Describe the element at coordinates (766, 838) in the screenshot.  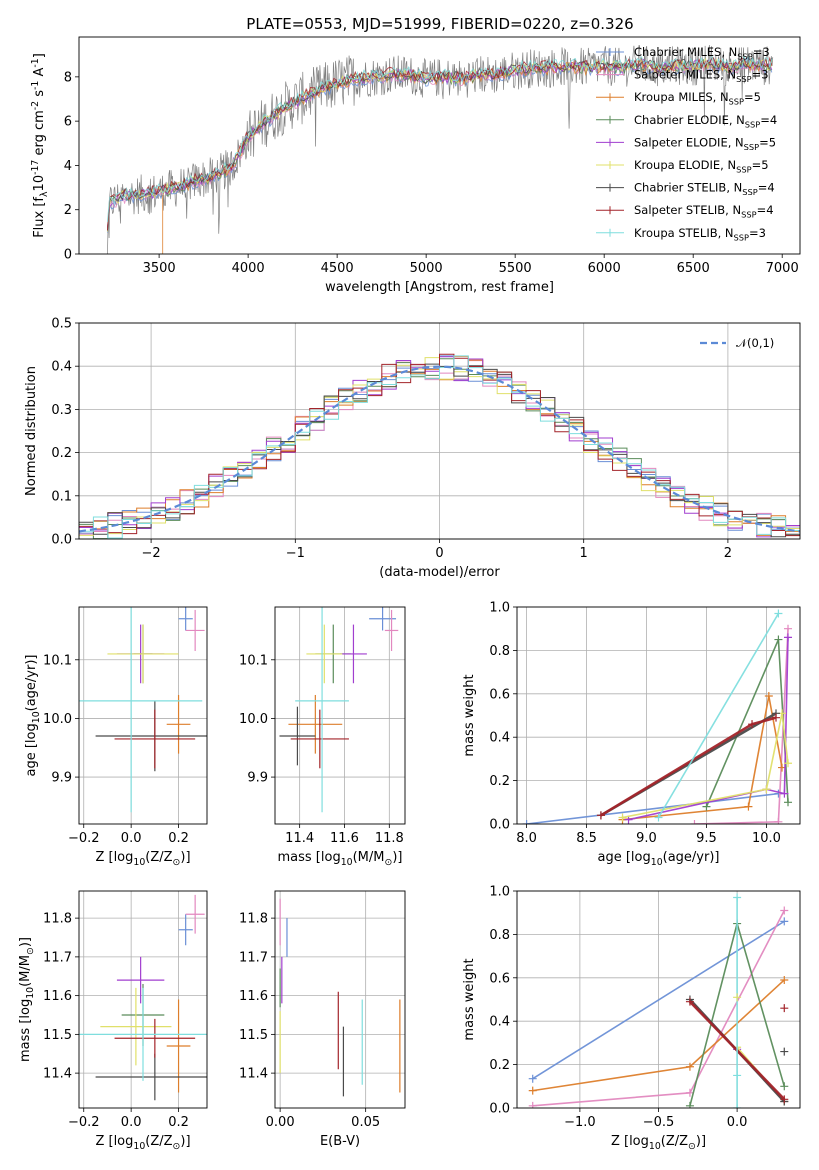
I see `x-tick-label: 10.0` at that location.